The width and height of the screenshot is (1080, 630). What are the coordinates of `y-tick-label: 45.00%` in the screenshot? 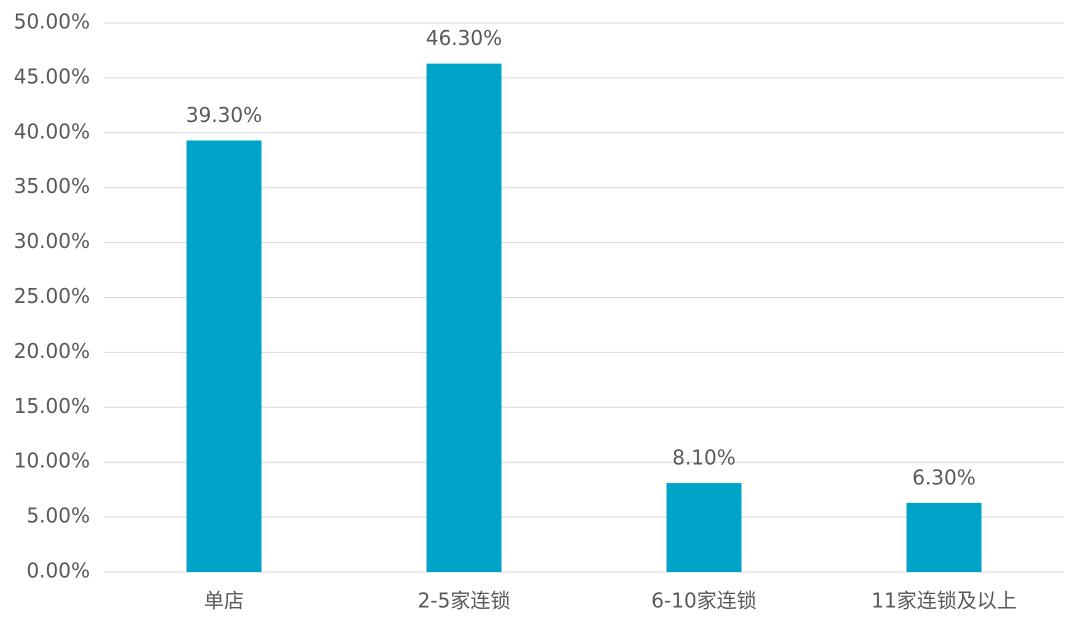 It's located at (52, 76).